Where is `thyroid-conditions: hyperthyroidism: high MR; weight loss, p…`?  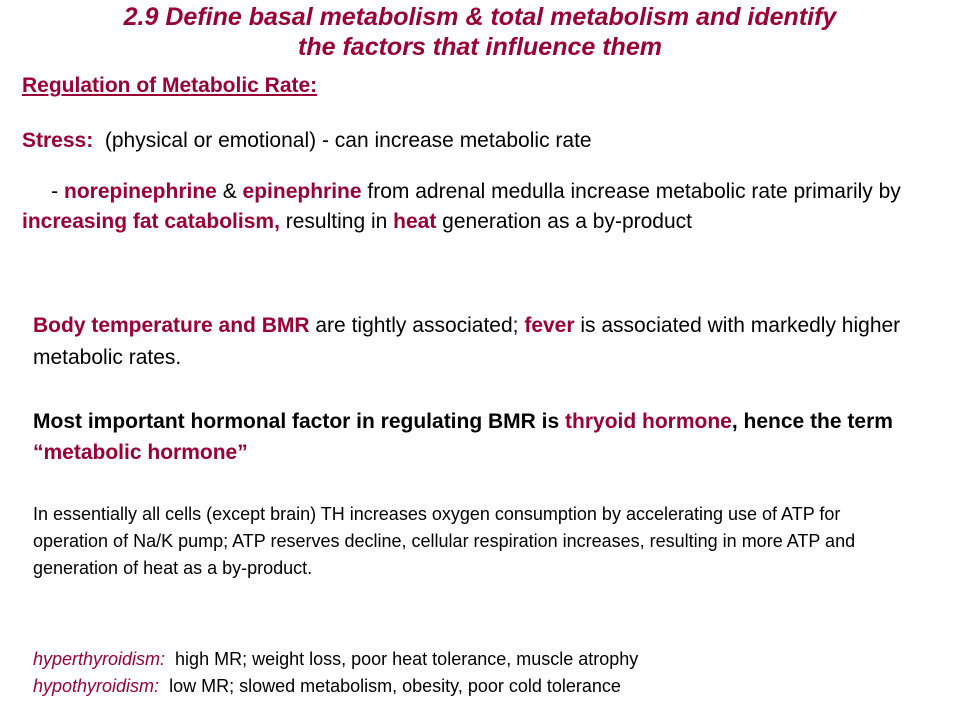
thyroid-conditions: hyperthyroidism: high MR; weight loss, p… is located at coordinates (335, 673).